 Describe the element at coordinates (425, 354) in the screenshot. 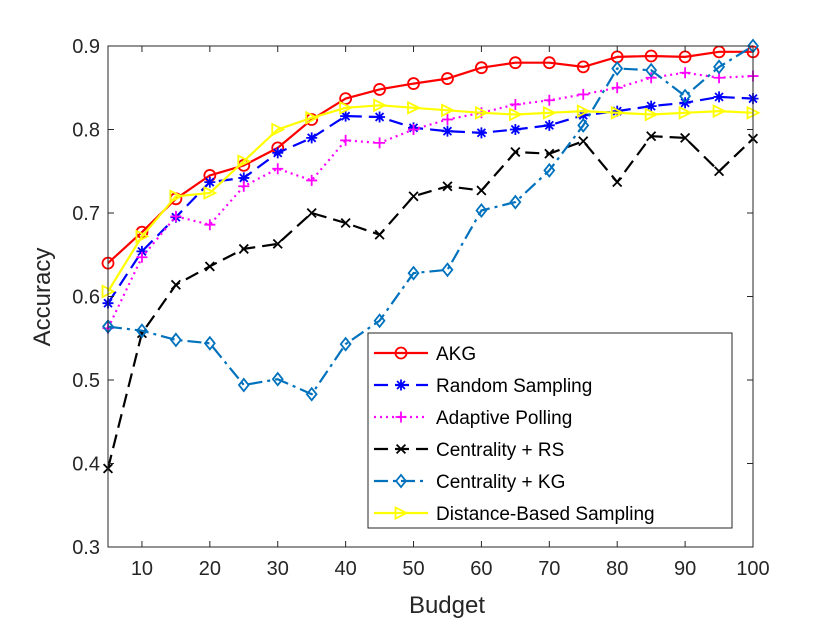

I see `legend-item: AKG` at that location.